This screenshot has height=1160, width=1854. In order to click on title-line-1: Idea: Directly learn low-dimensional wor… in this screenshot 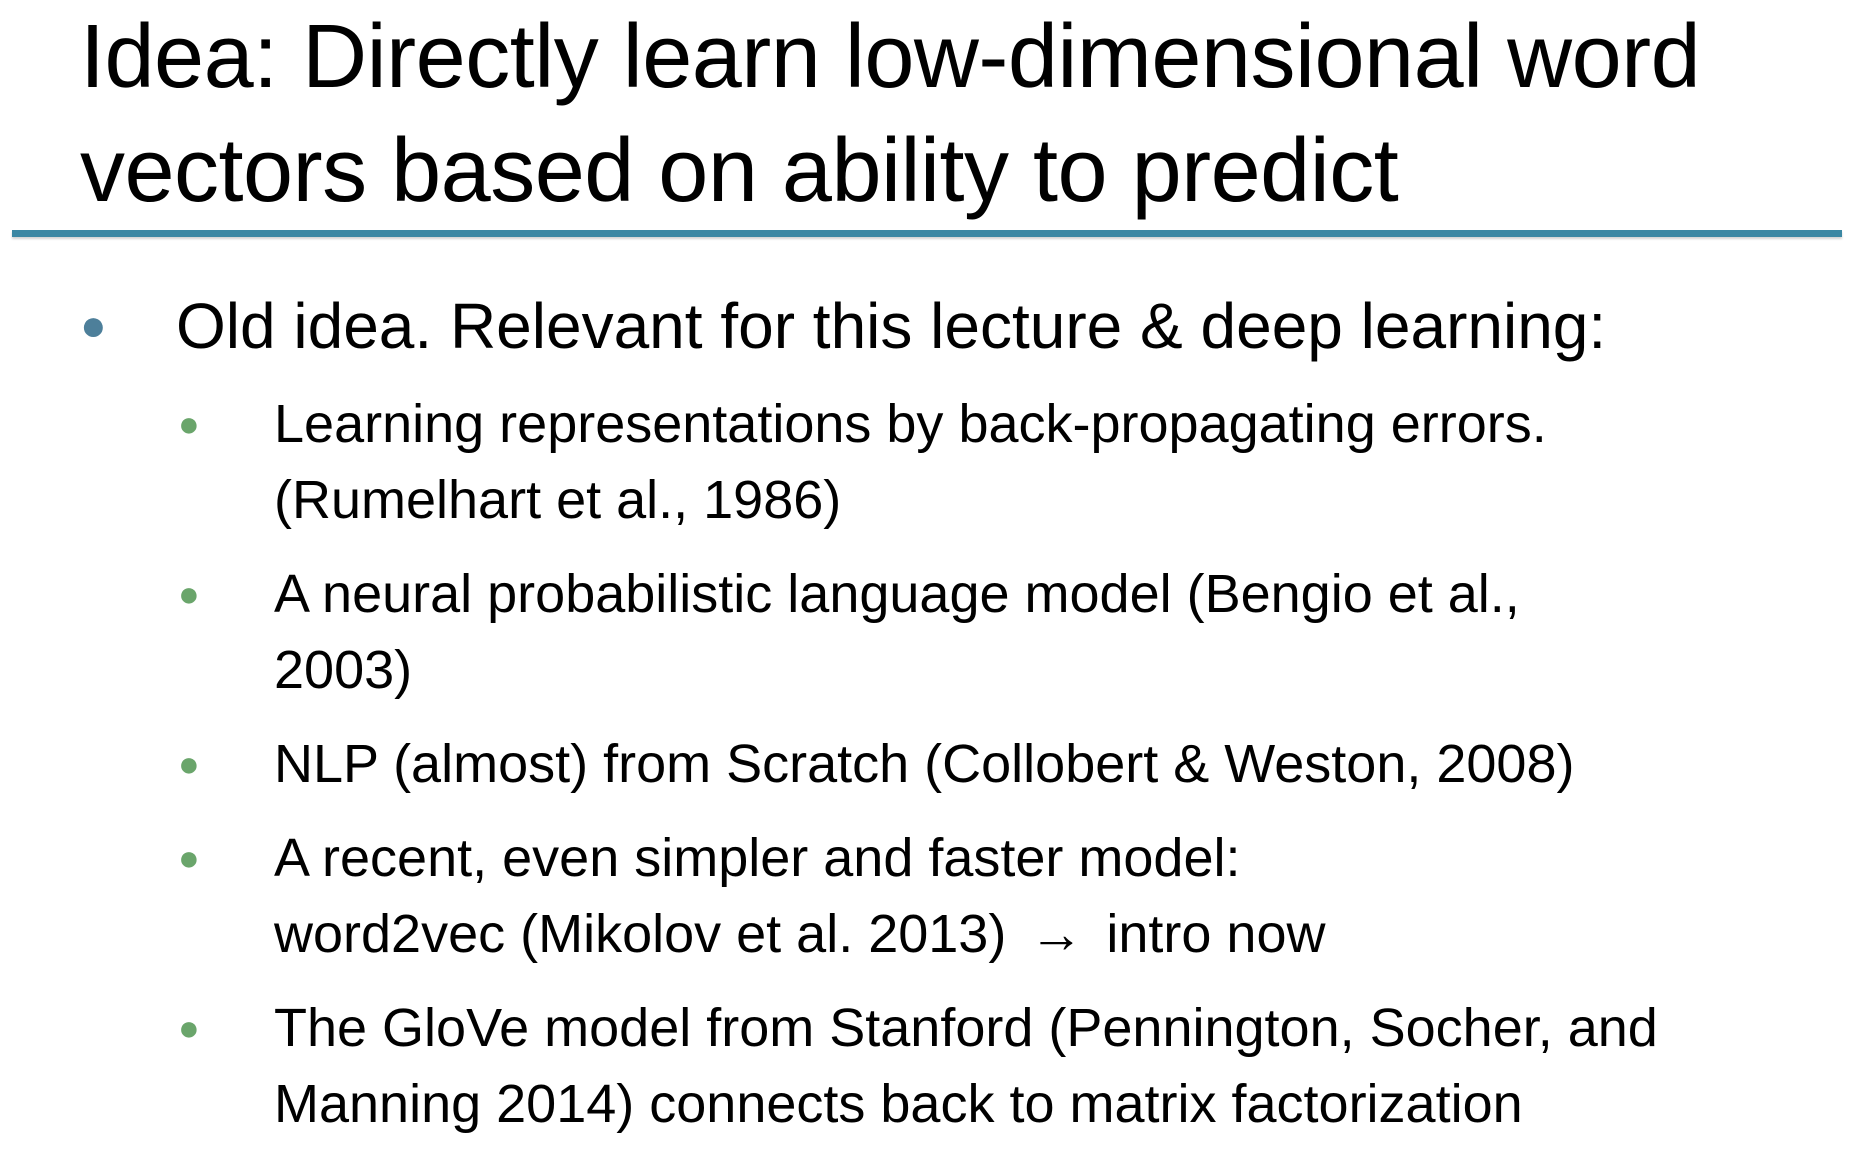, I will do `click(890, 57)`.